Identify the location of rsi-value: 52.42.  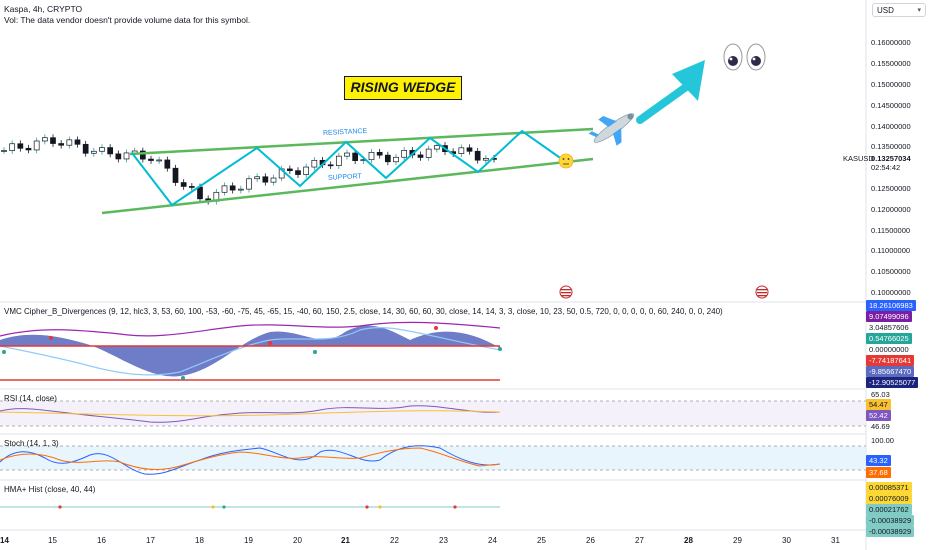
(878, 415).